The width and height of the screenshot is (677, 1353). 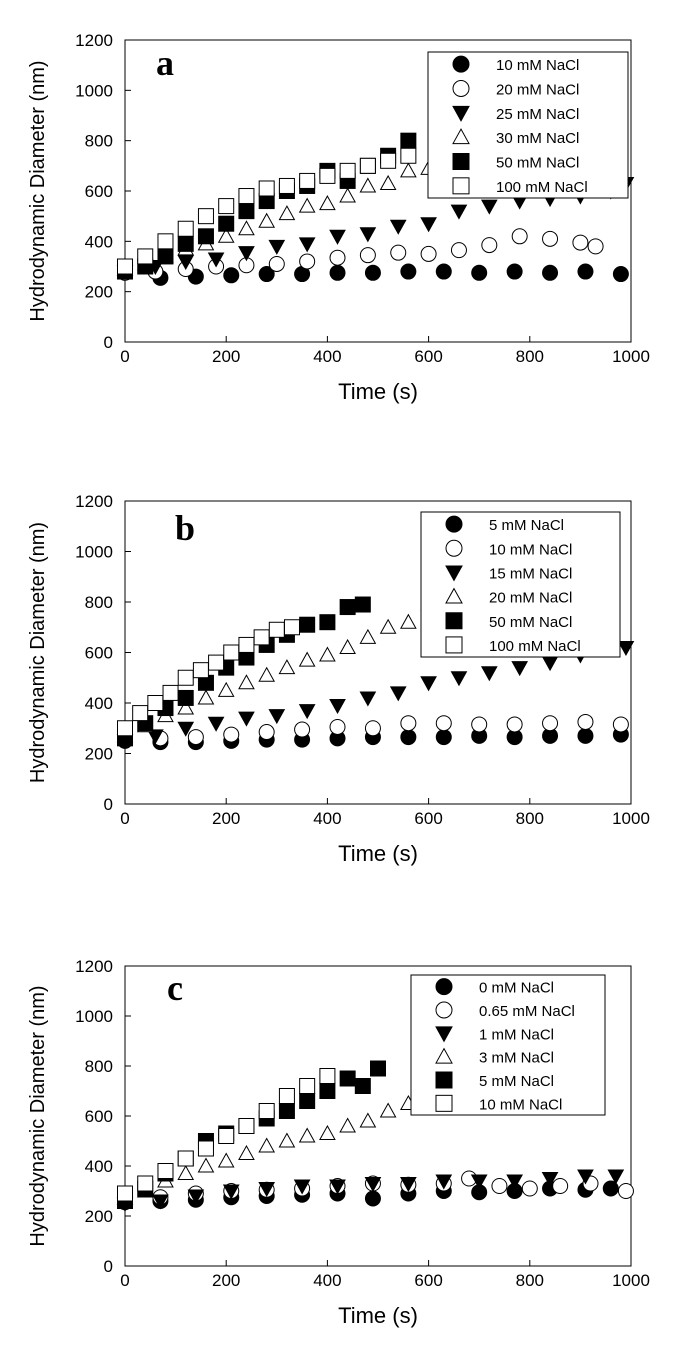 What do you see at coordinates (99, 141) in the screenshot?
I see `y-tick-label: 800` at bounding box center [99, 141].